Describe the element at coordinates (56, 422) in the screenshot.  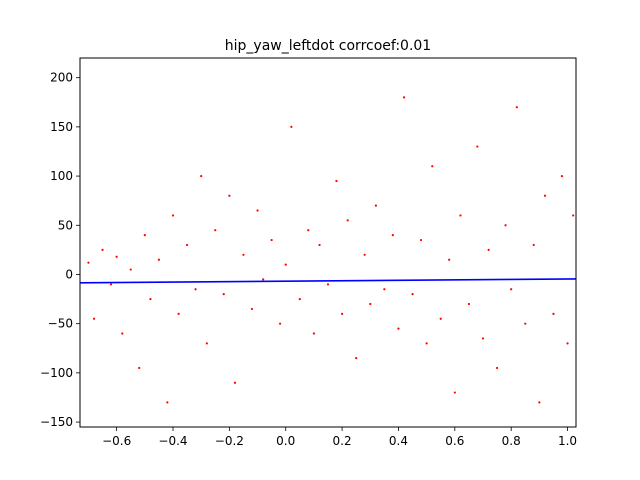
I see `y-tick-label: −150` at that location.